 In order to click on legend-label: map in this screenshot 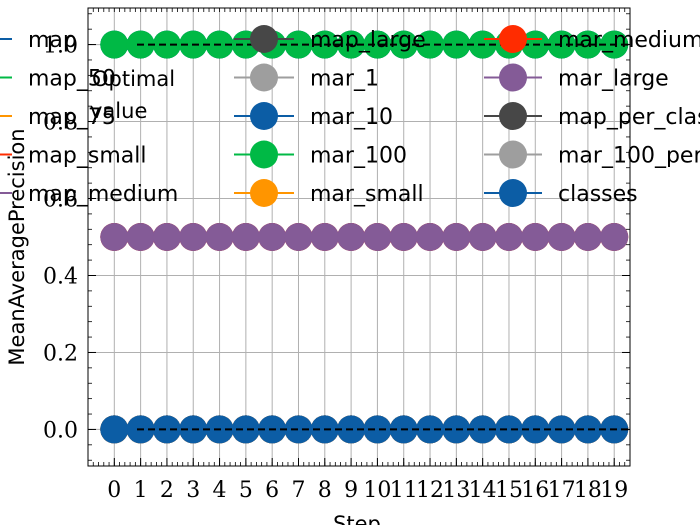, I will do `click(52, 40)`.